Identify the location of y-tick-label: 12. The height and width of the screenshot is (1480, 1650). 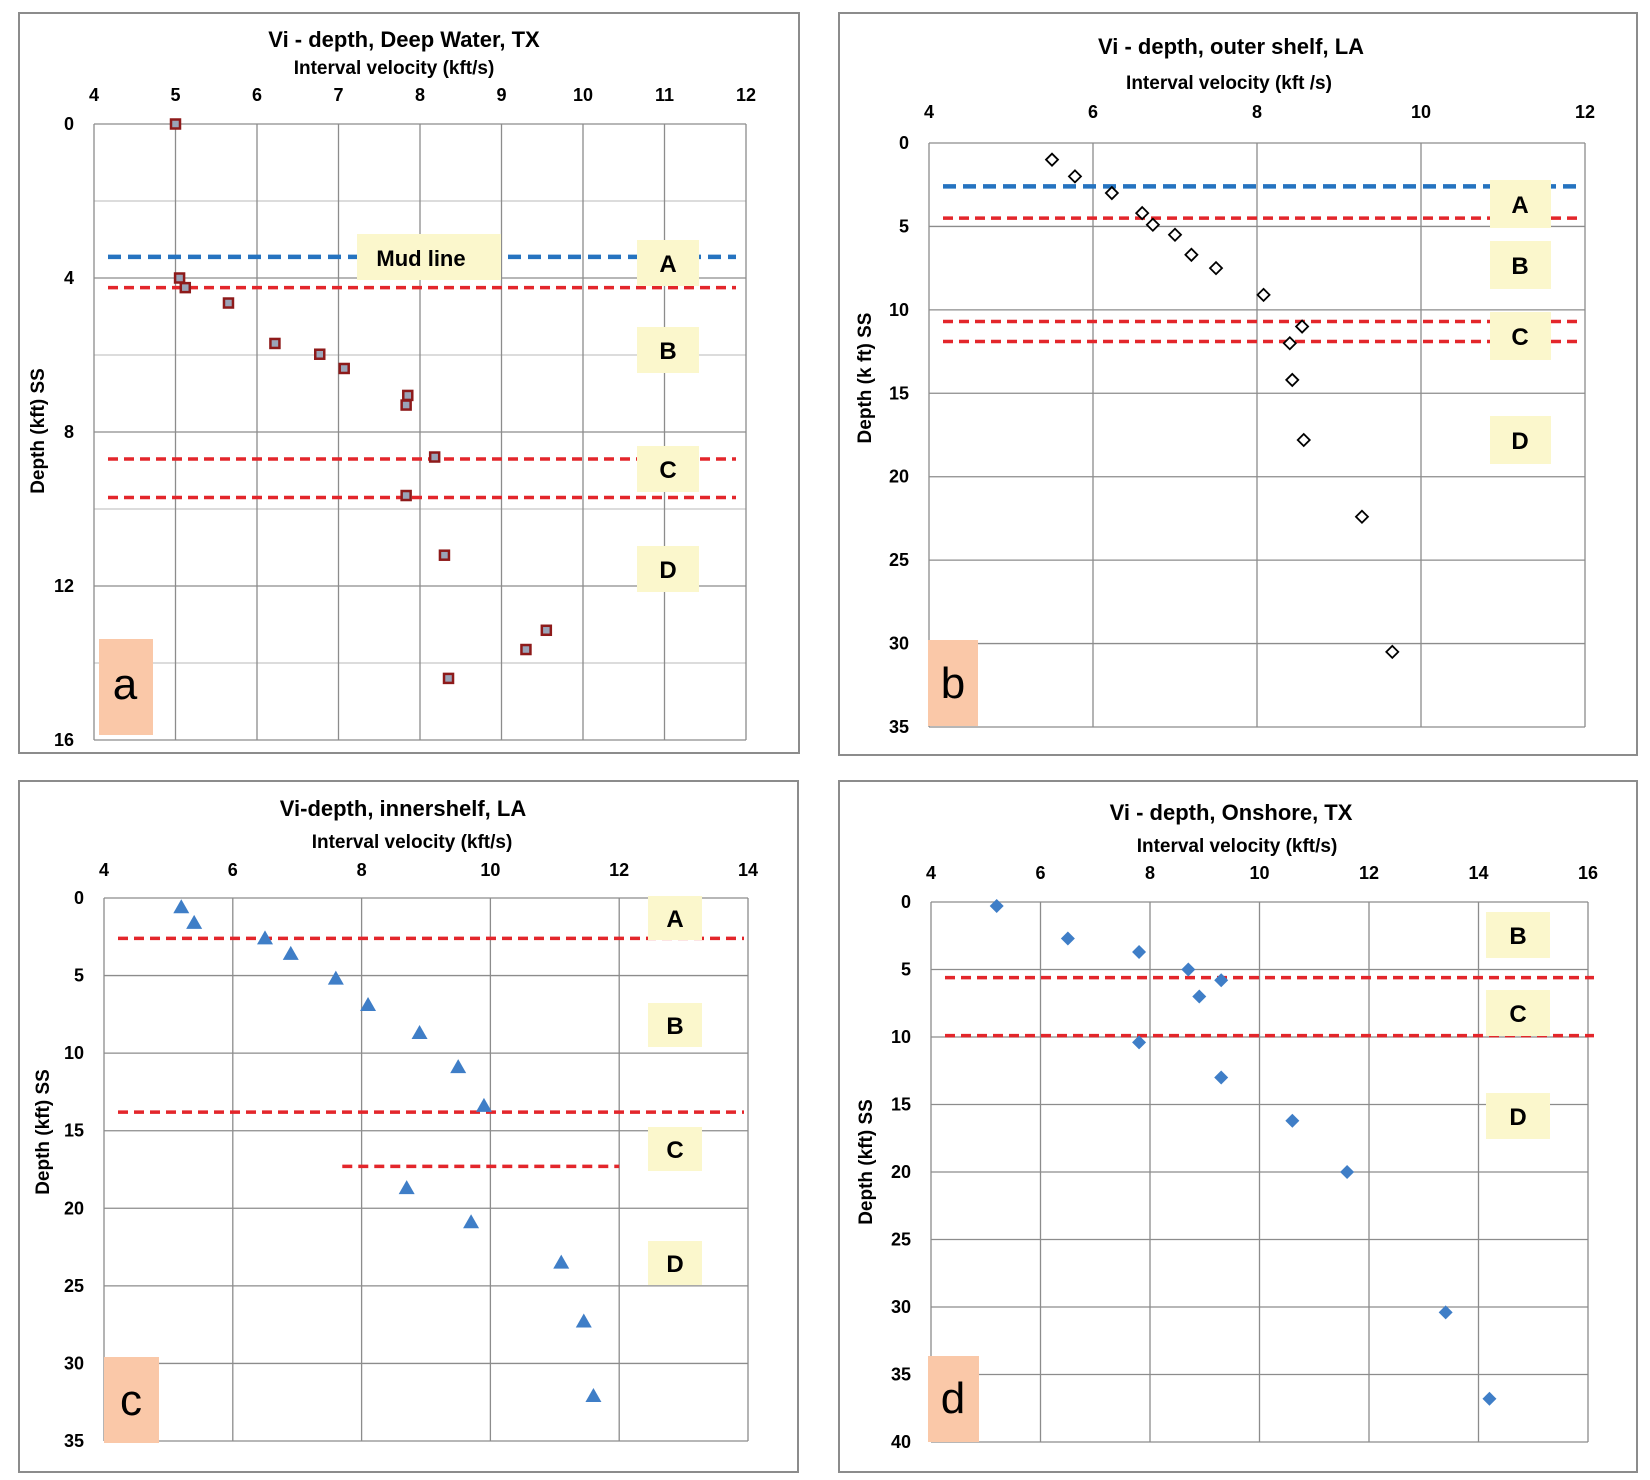
(64, 586).